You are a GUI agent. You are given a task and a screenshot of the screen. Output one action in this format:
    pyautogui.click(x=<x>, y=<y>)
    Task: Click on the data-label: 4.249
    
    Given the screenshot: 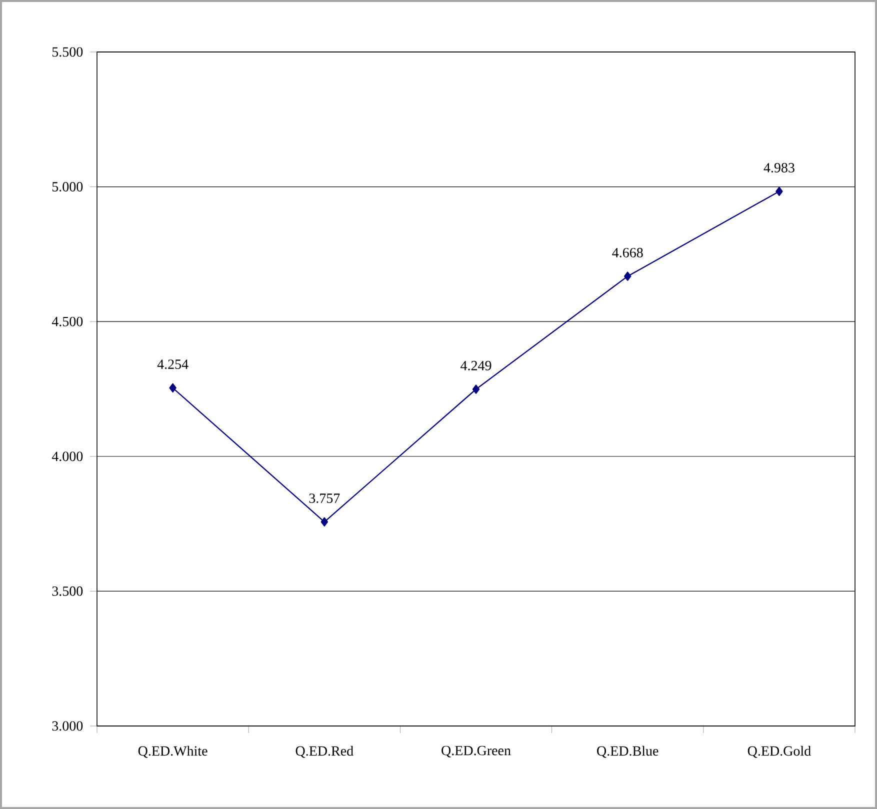 What is the action you would take?
    pyautogui.click(x=476, y=365)
    